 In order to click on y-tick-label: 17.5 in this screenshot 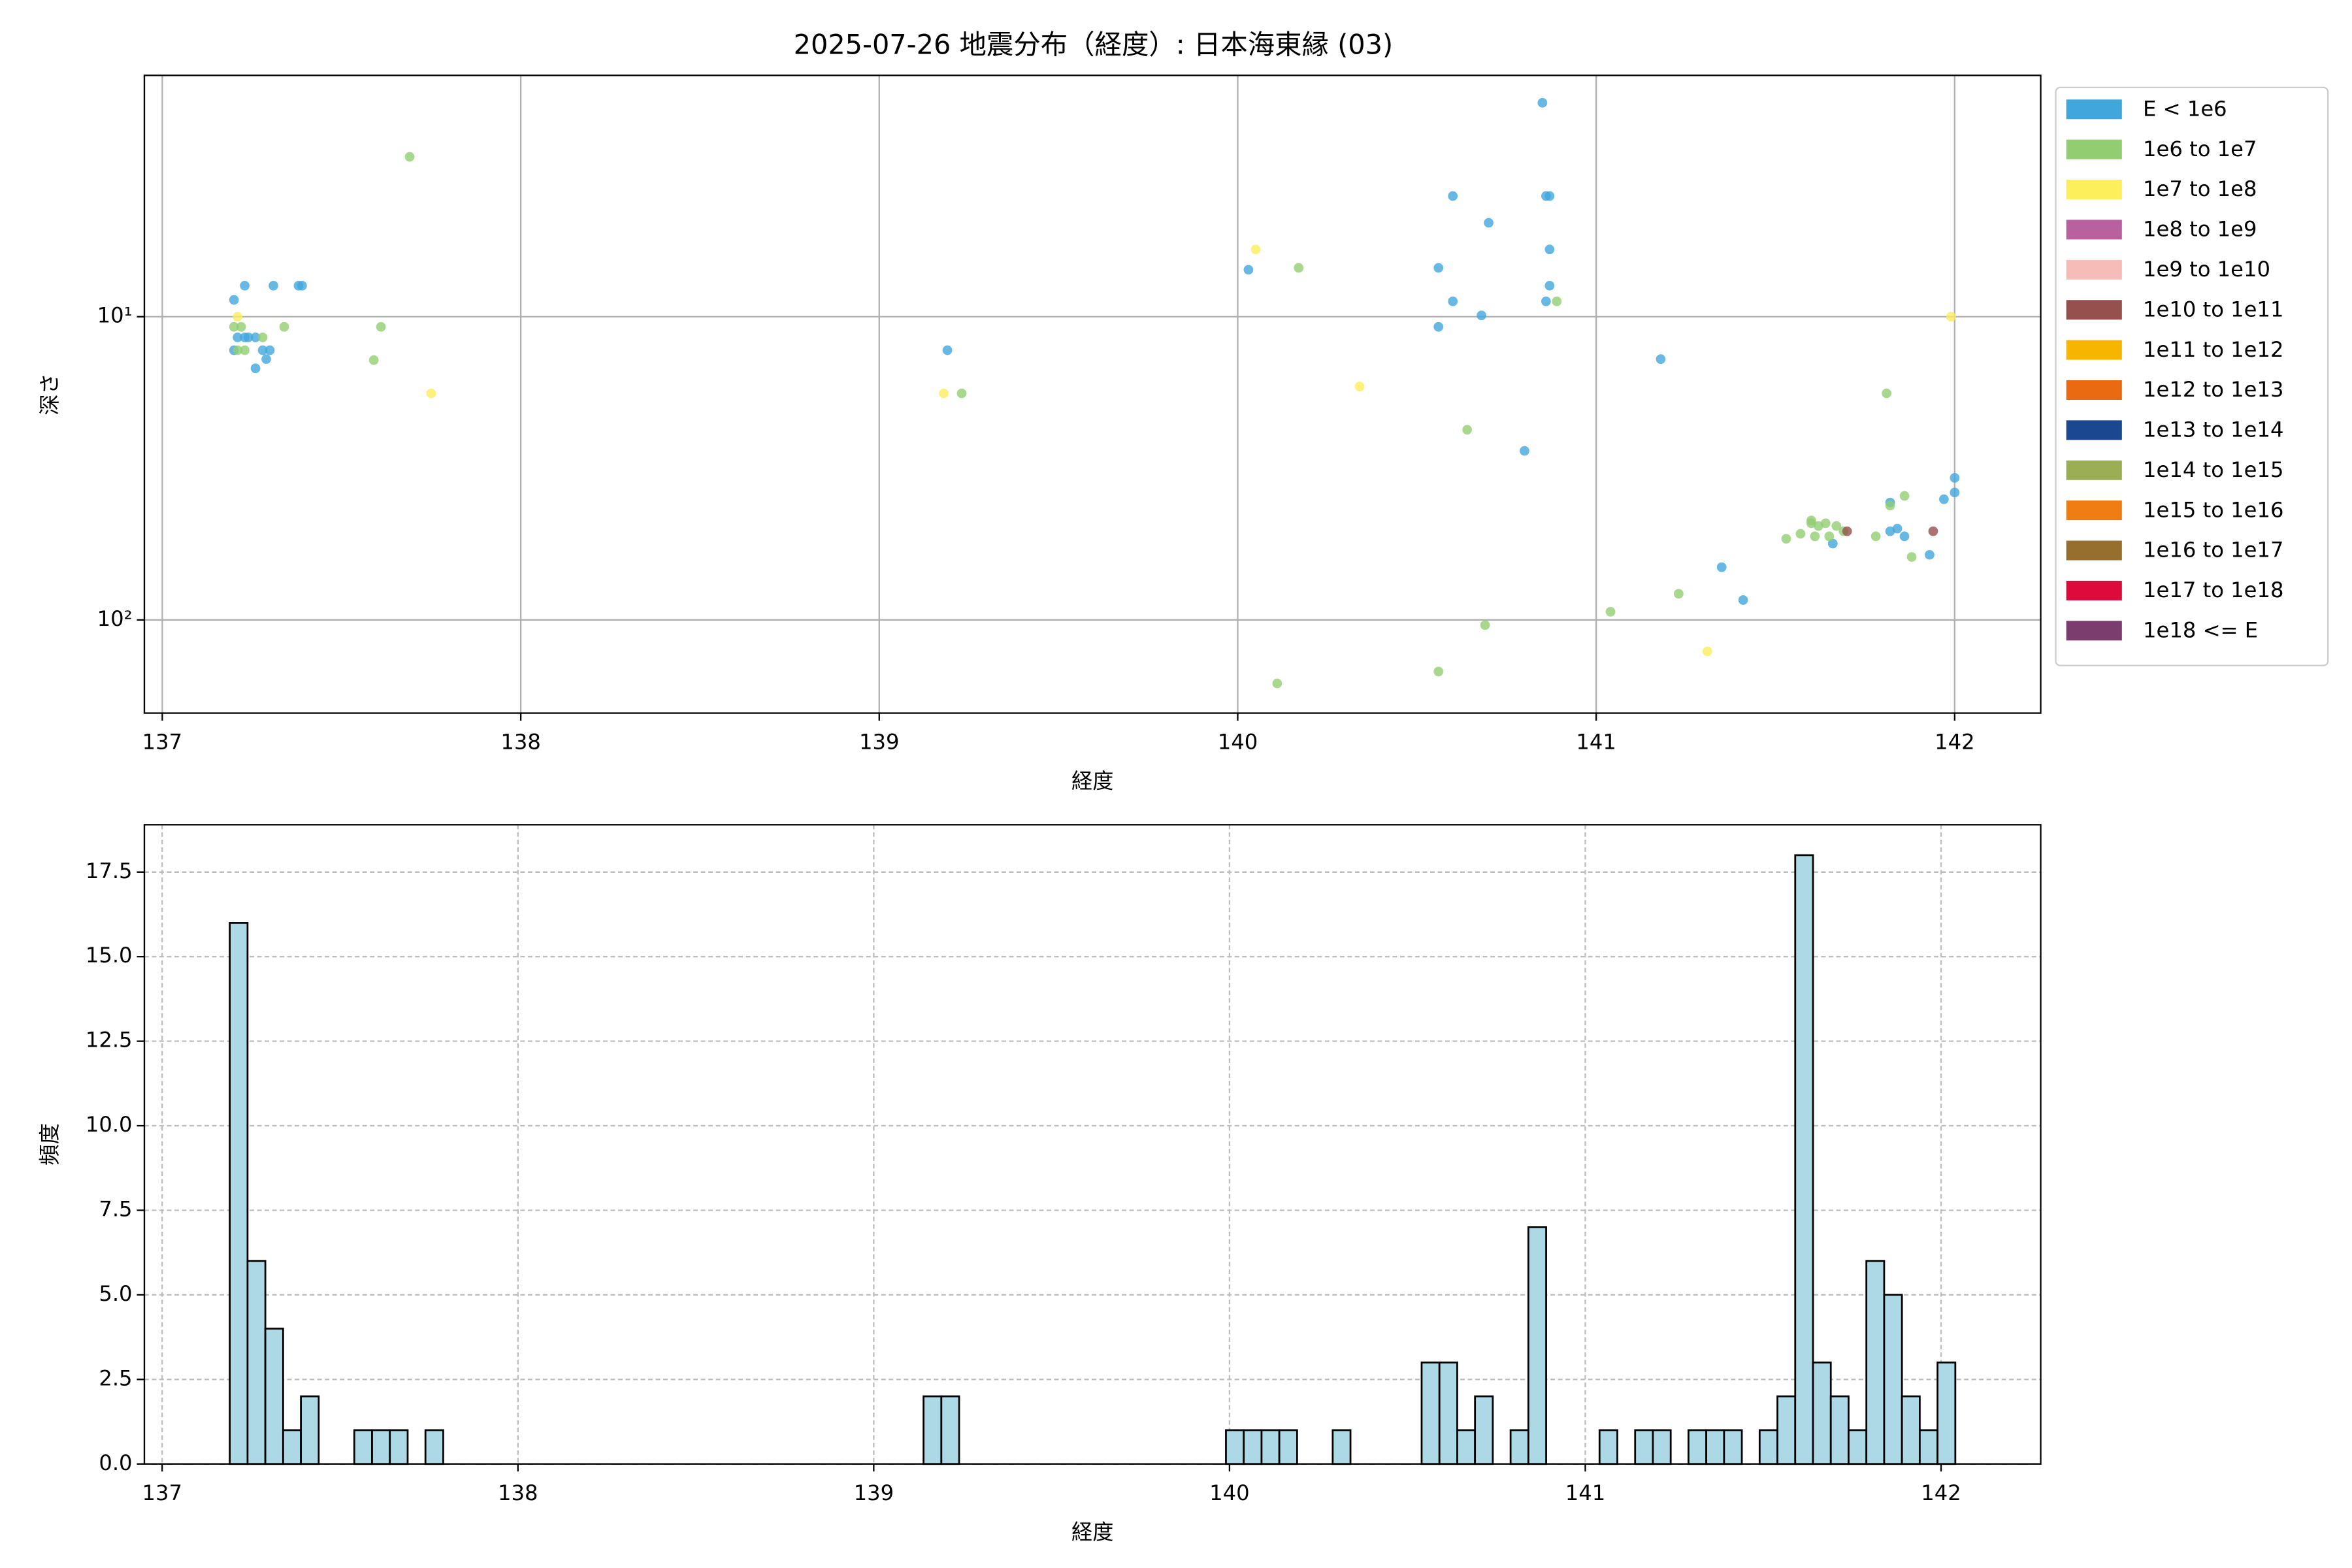, I will do `click(109, 870)`.